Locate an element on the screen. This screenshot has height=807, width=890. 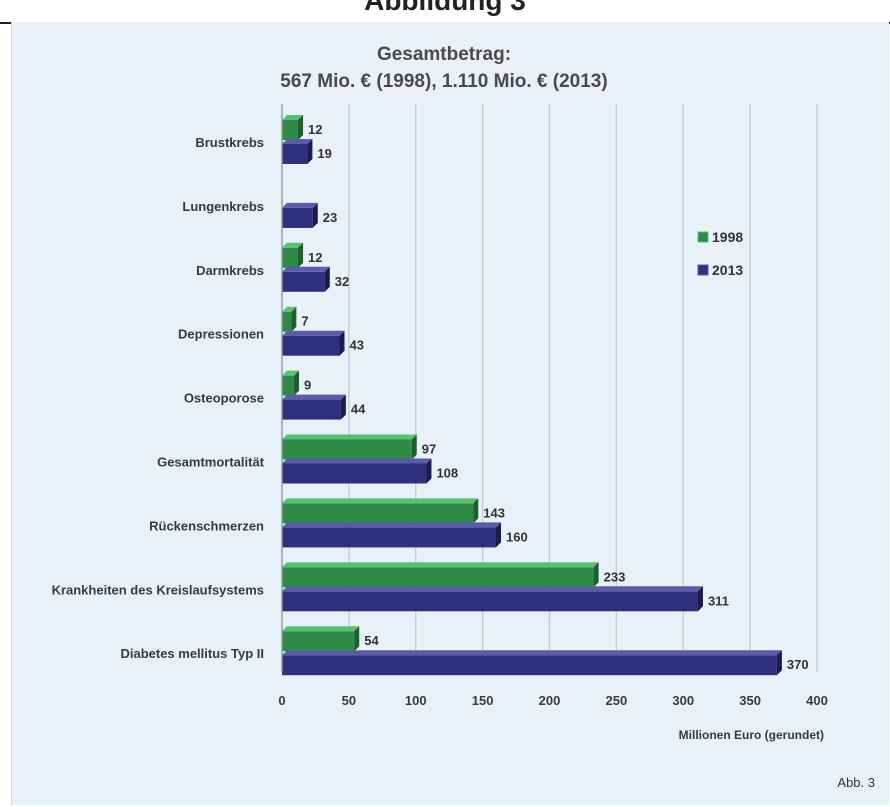
x-tick-label-0: 0 is located at coordinates (281, 700).